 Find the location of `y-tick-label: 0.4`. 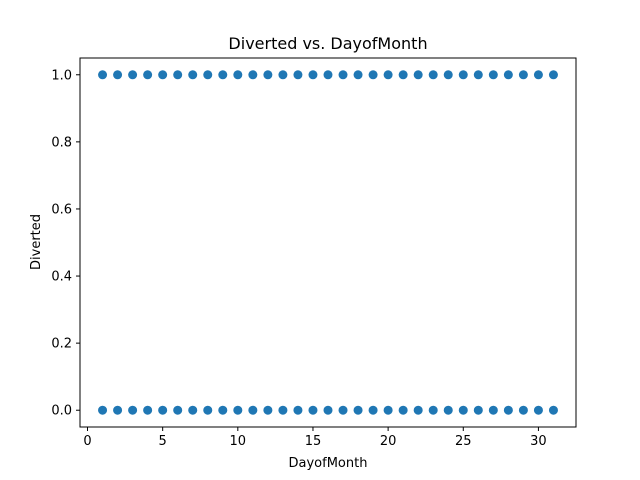

y-tick-label: 0.4 is located at coordinates (61, 277).